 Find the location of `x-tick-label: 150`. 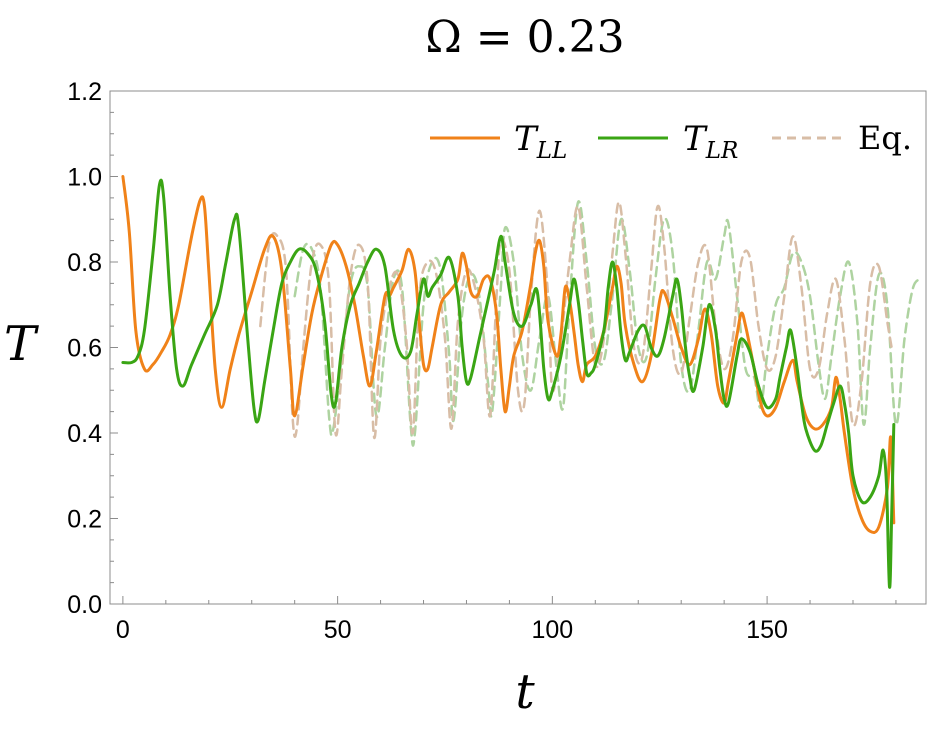

x-tick-label: 150 is located at coordinates (767, 630).